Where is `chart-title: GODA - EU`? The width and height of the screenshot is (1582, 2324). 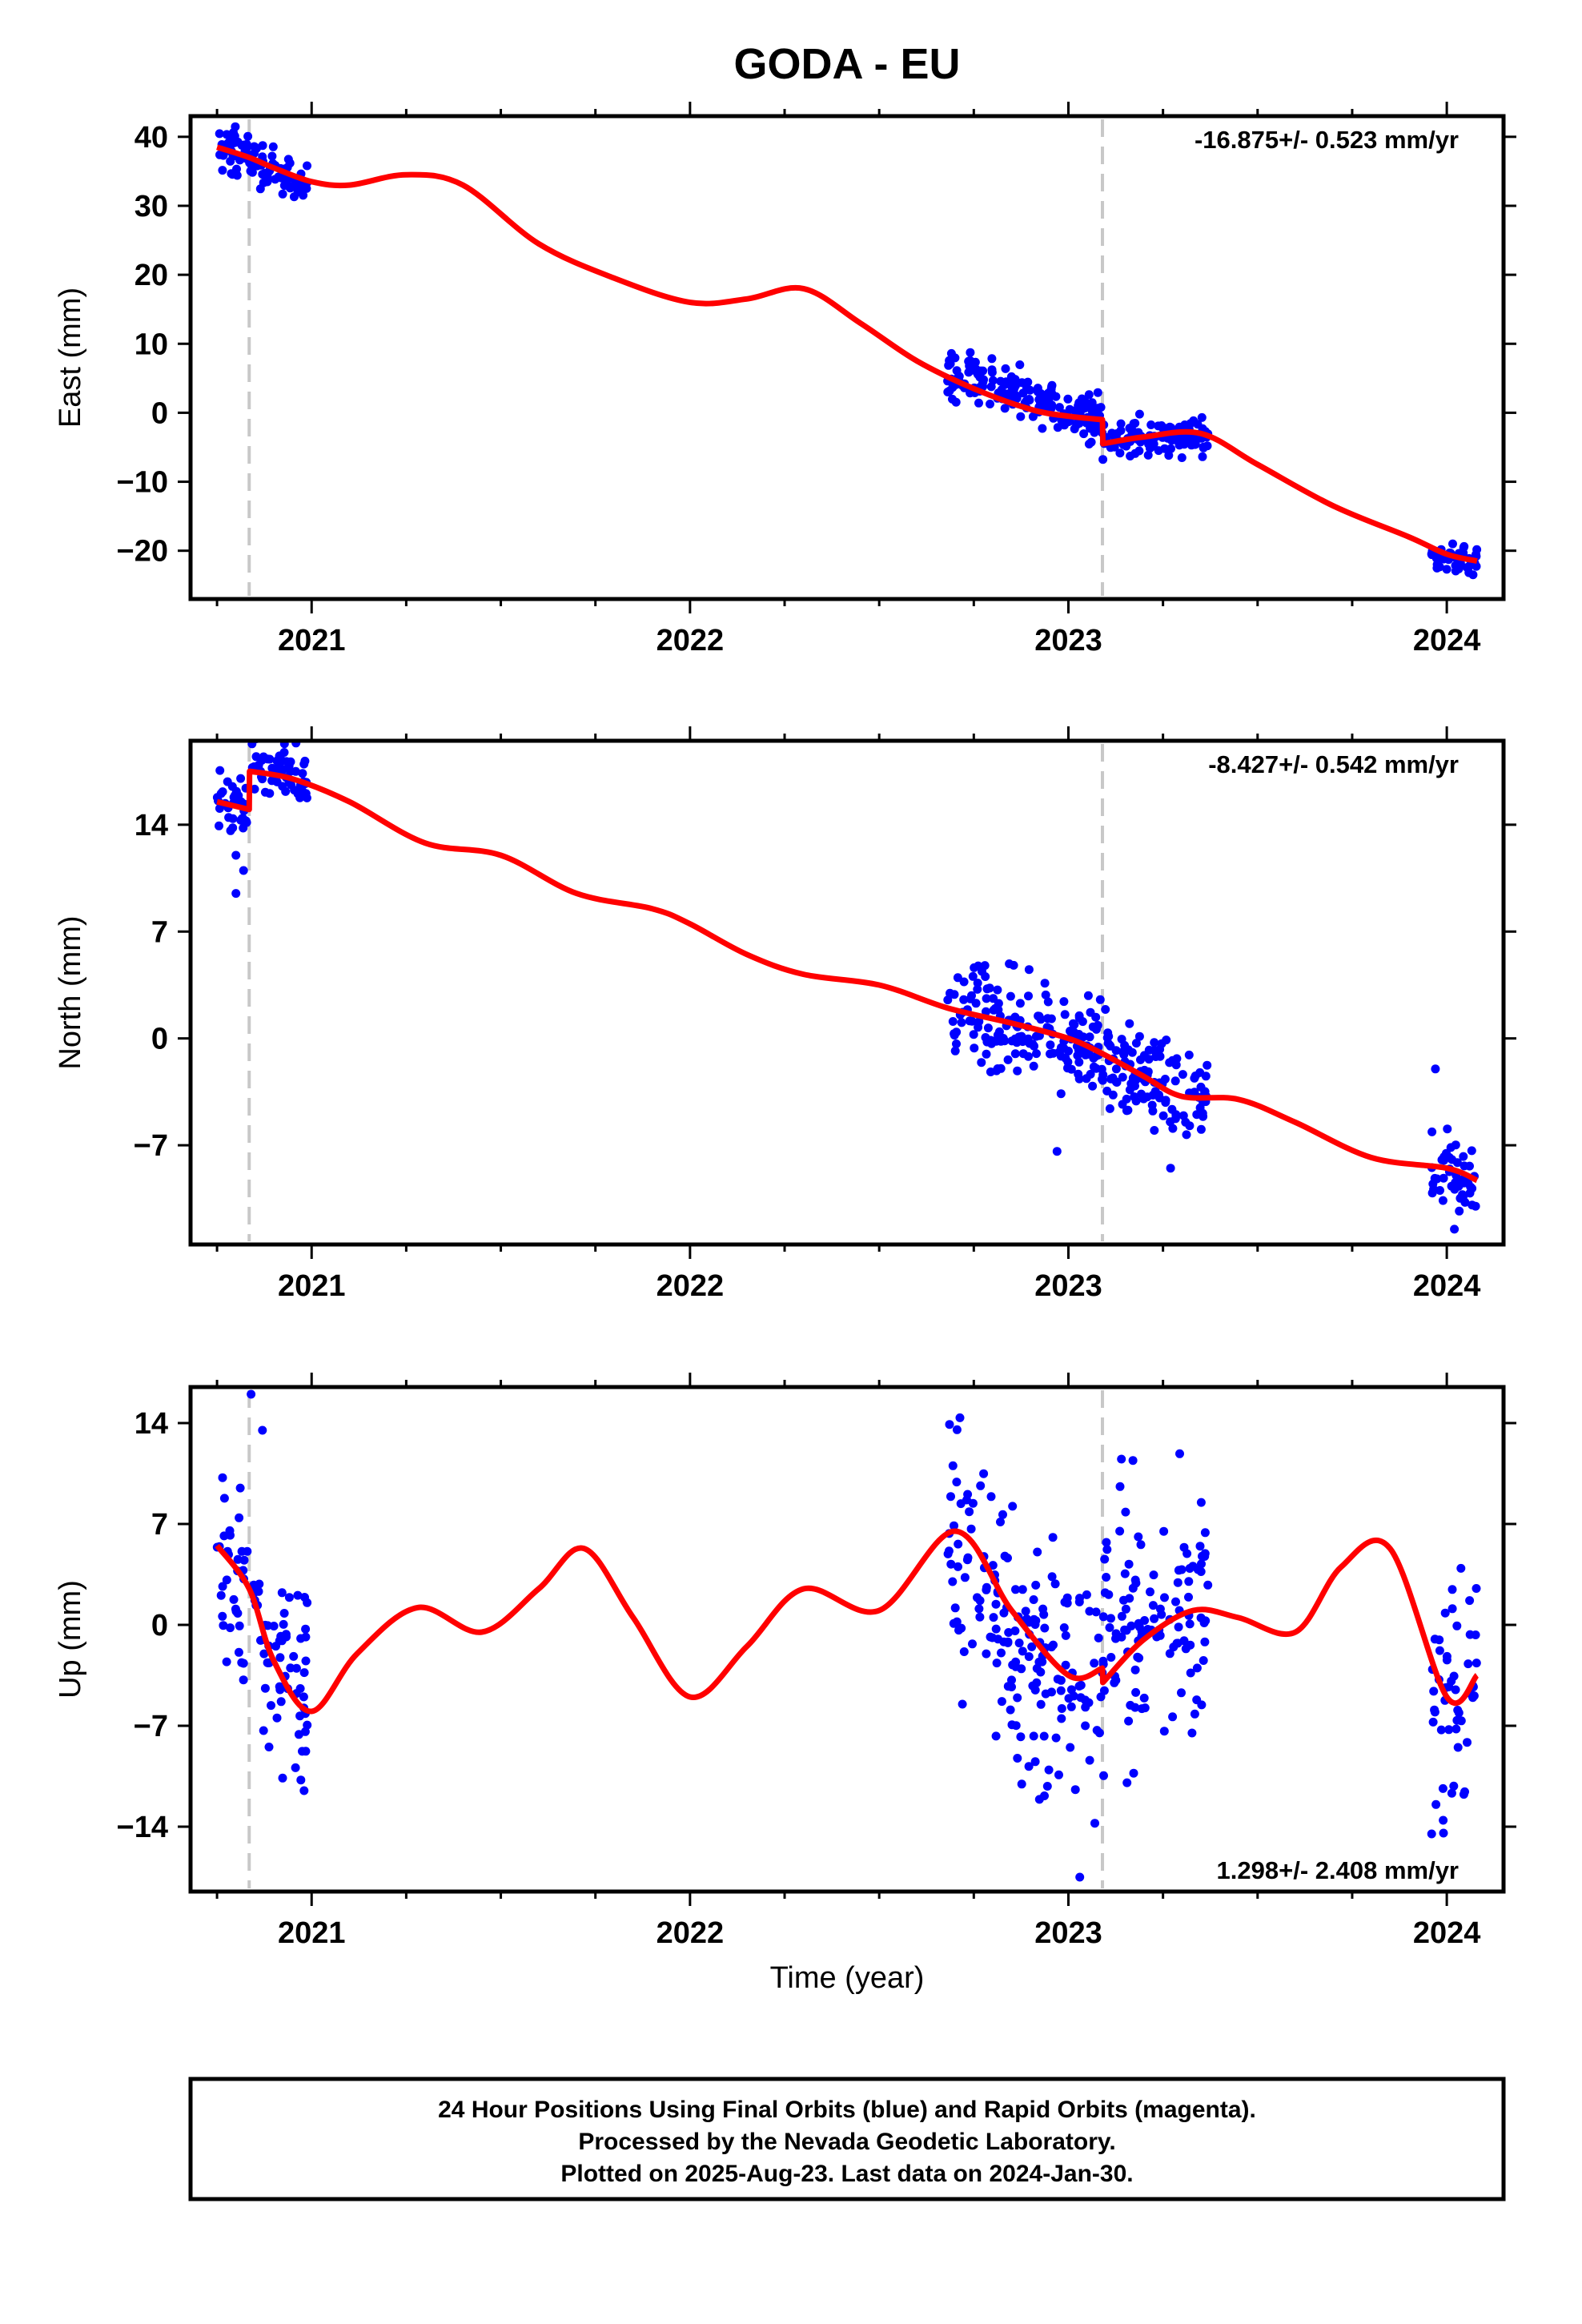 chart-title: GODA - EU is located at coordinates (847, 64).